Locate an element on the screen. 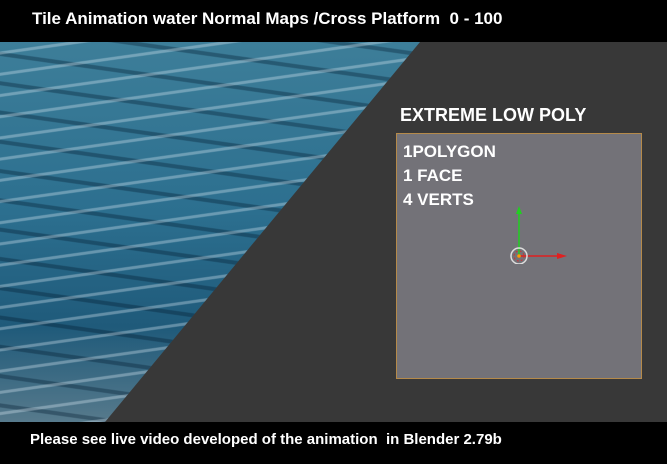 The width and height of the screenshot is (667, 464). vert-count: 4 VERTS is located at coordinates (438, 199).